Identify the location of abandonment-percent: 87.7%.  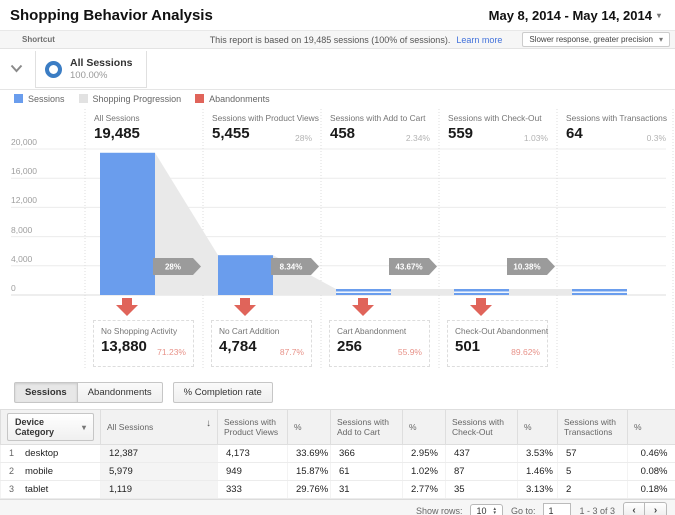
(291, 352).